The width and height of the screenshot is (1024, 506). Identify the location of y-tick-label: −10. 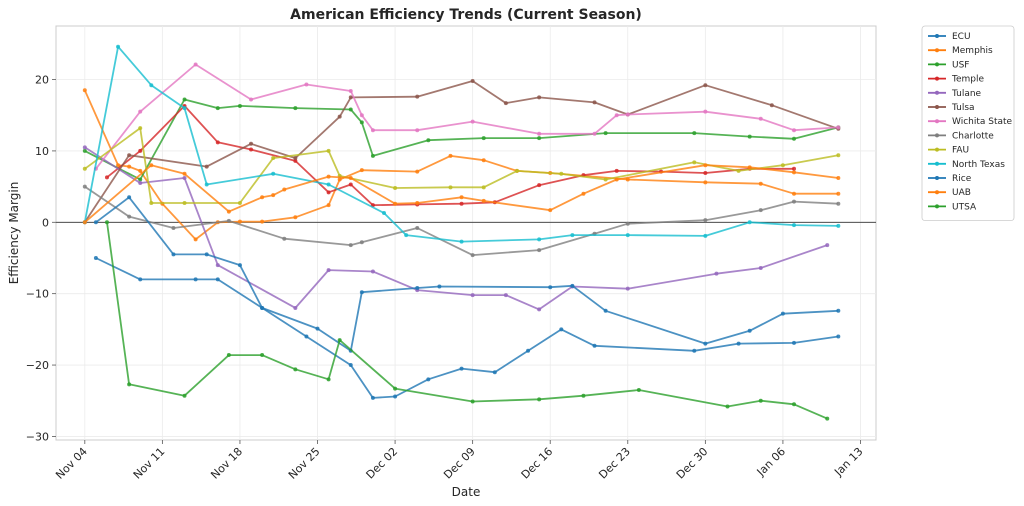
(37, 294).